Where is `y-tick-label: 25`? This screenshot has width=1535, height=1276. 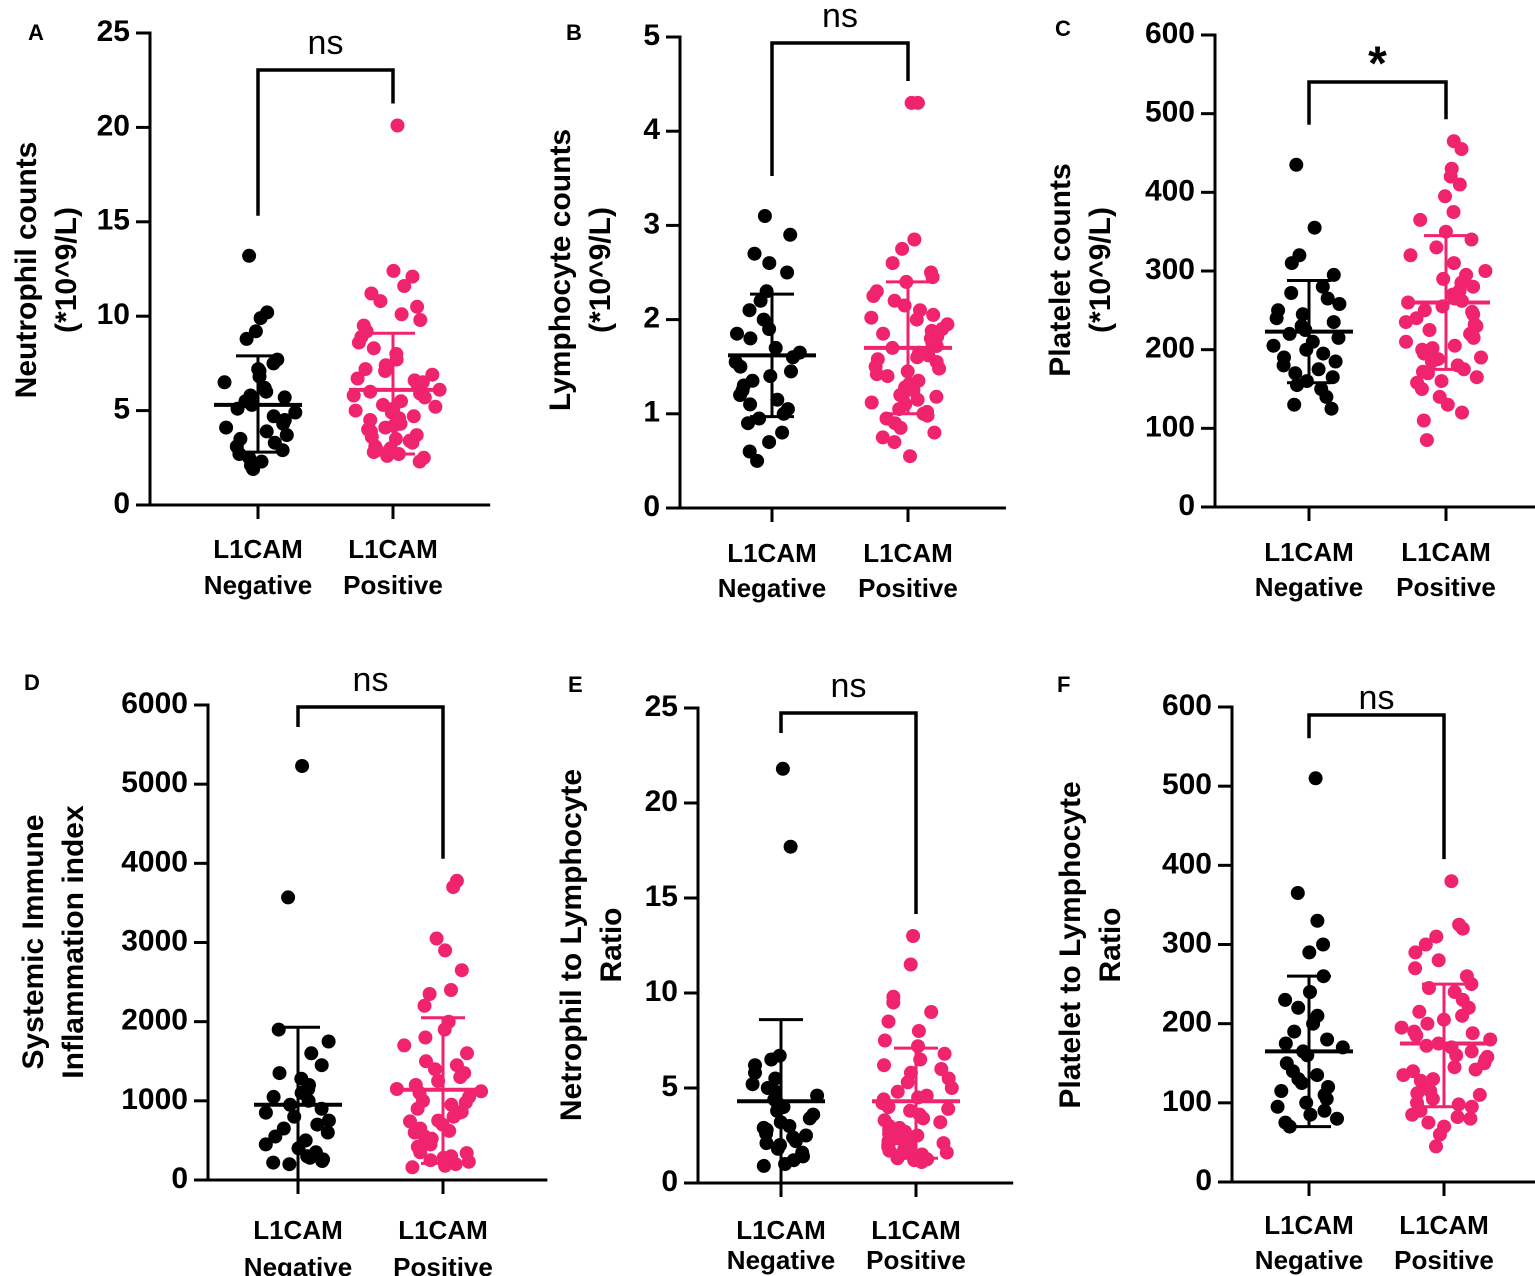
y-tick-label: 25 is located at coordinates (661, 706).